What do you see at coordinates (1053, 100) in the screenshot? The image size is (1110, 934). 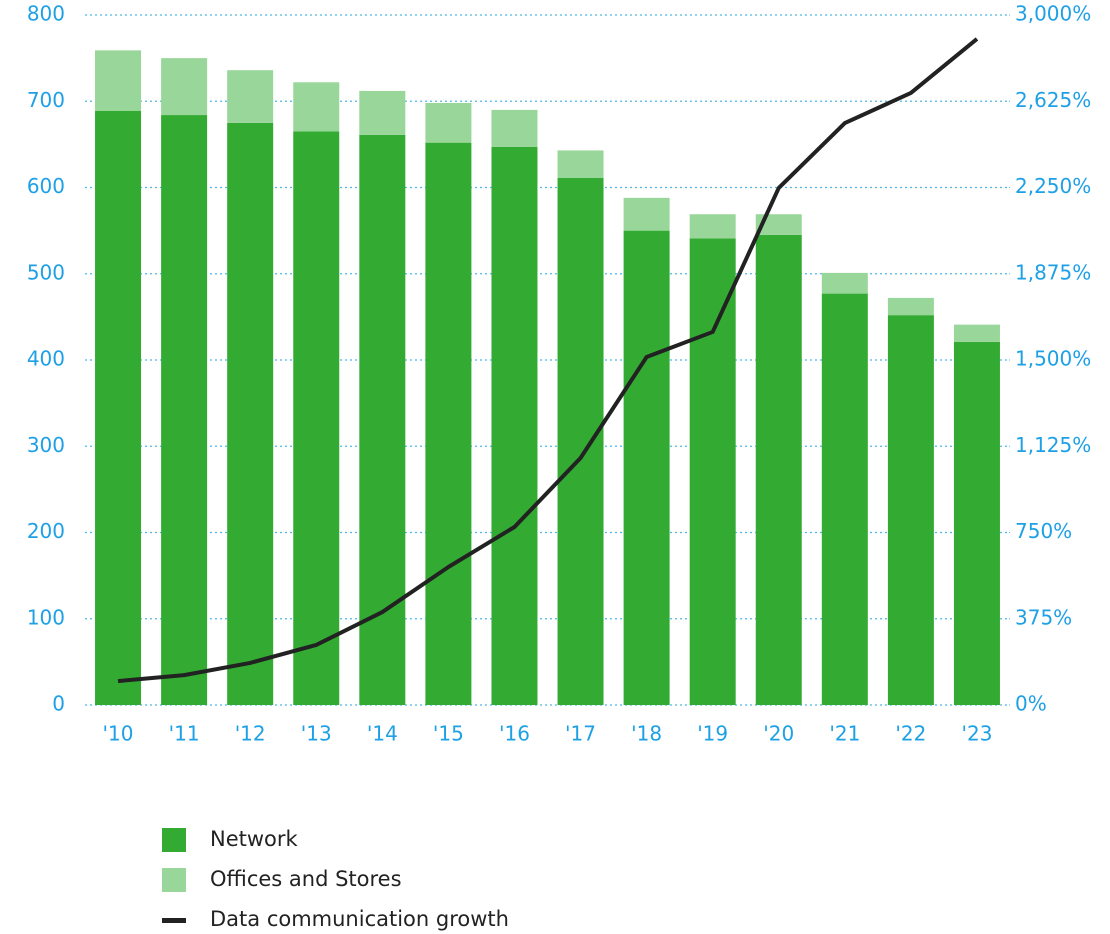 I see `y2-tick-label: 2,625%` at bounding box center [1053, 100].